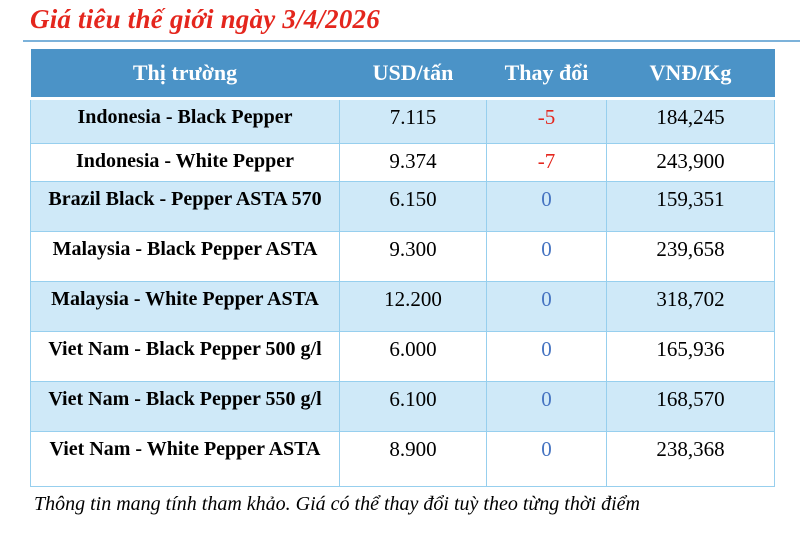 This screenshot has height=545, width=800. I want to click on usd-per-ton-cell: 6.100, so click(413, 406).